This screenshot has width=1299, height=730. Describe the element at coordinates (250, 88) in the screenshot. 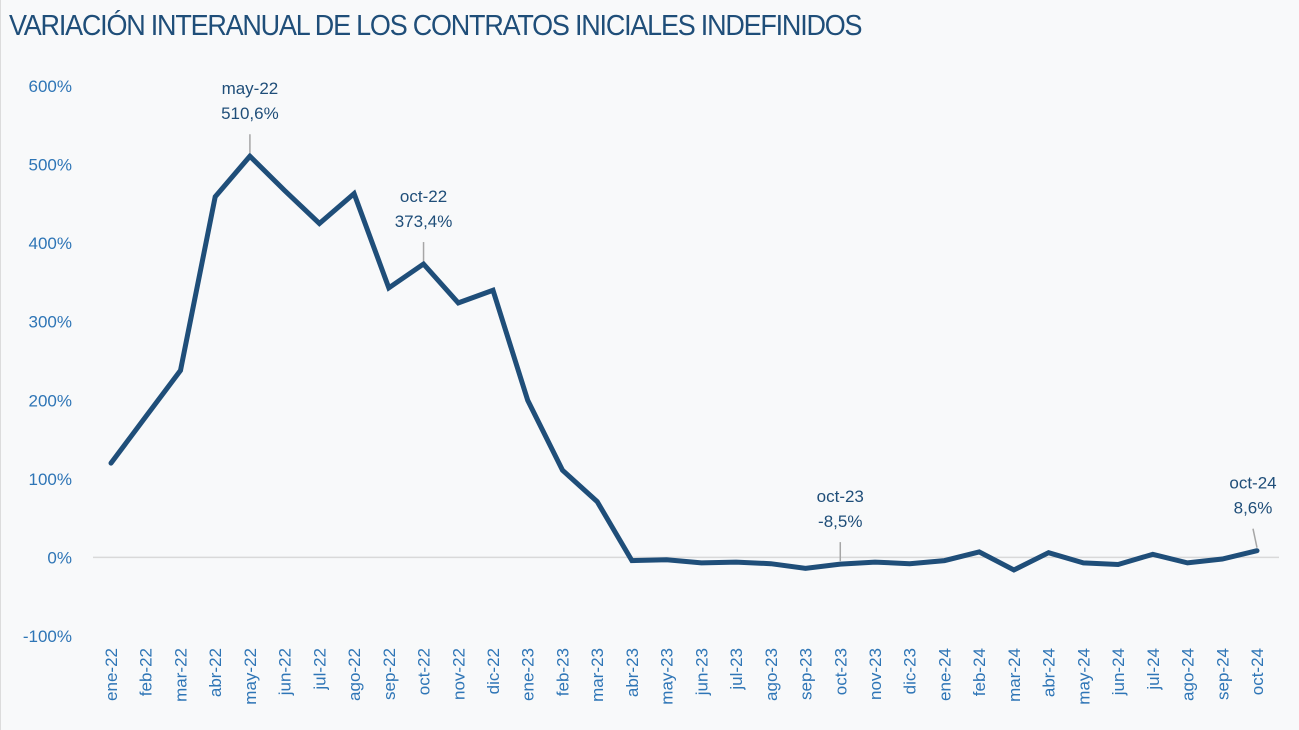

I see `annotation-category: may-22` at that location.